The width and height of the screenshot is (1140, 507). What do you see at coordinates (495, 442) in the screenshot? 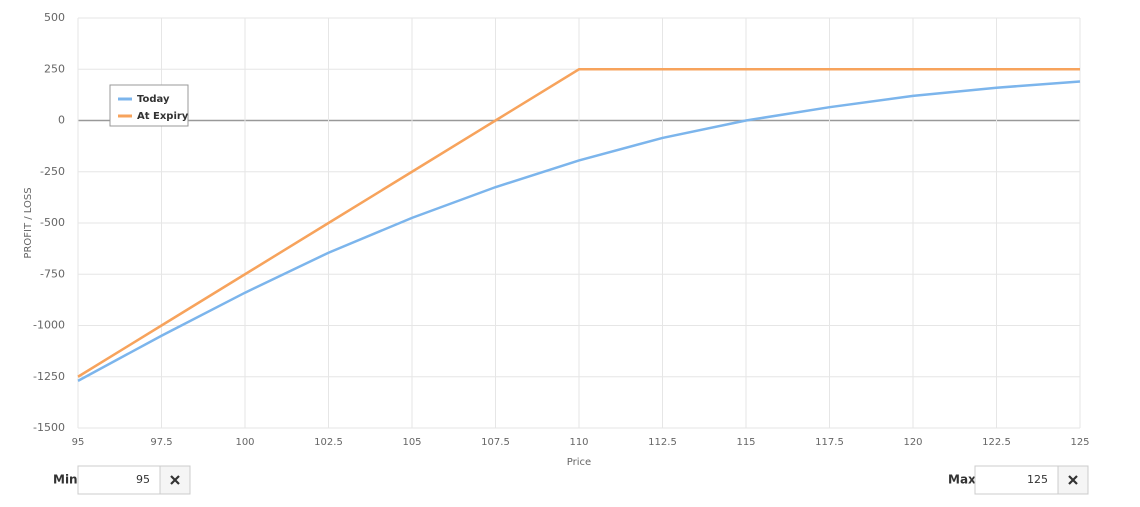
I see `x-tick-label: 107.5` at bounding box center [495, 442].